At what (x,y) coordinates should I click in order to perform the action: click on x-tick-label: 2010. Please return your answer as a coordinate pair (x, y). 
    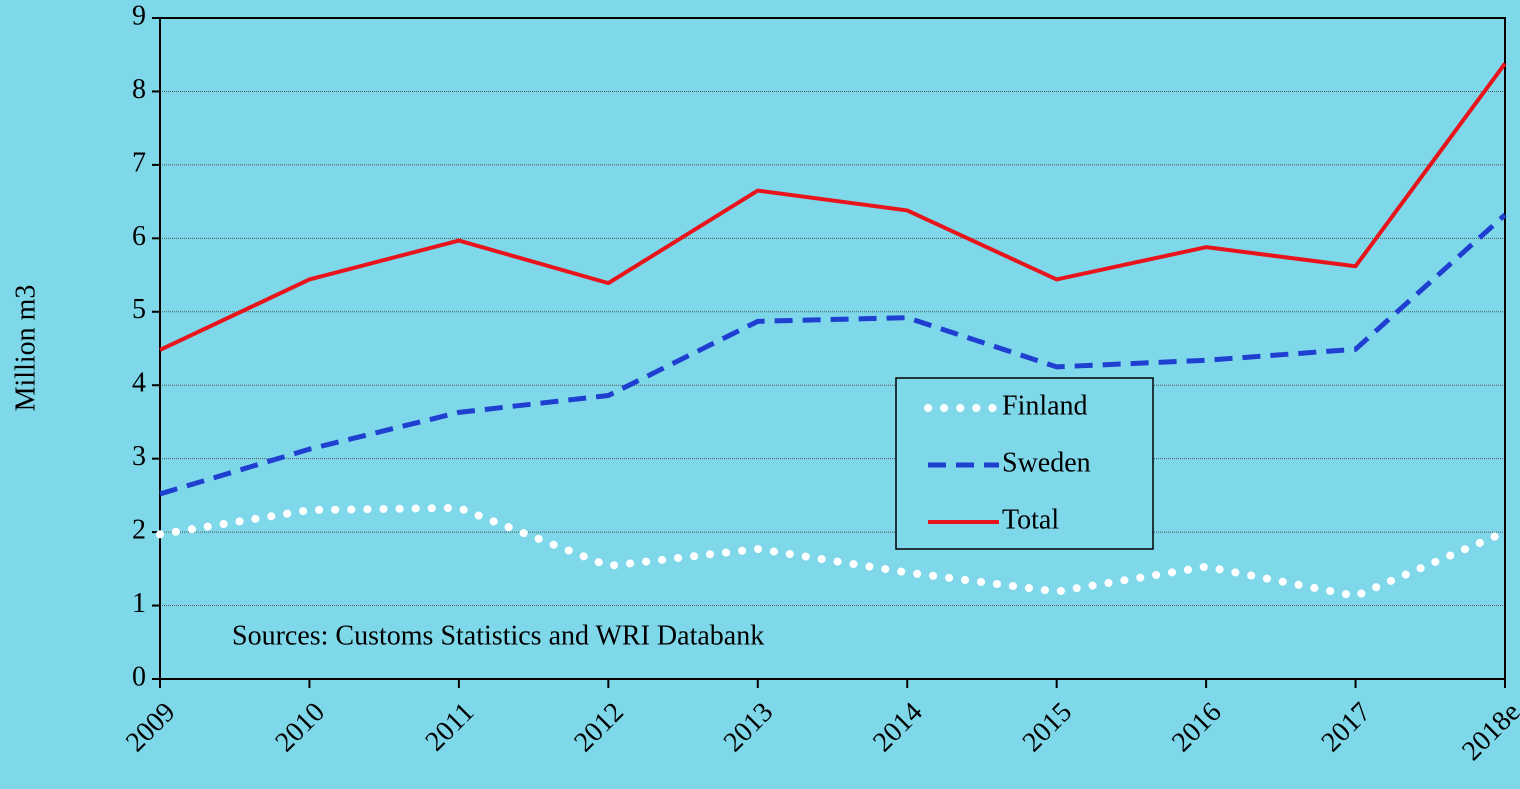
    Looking at the image, I should click on (300, 728).